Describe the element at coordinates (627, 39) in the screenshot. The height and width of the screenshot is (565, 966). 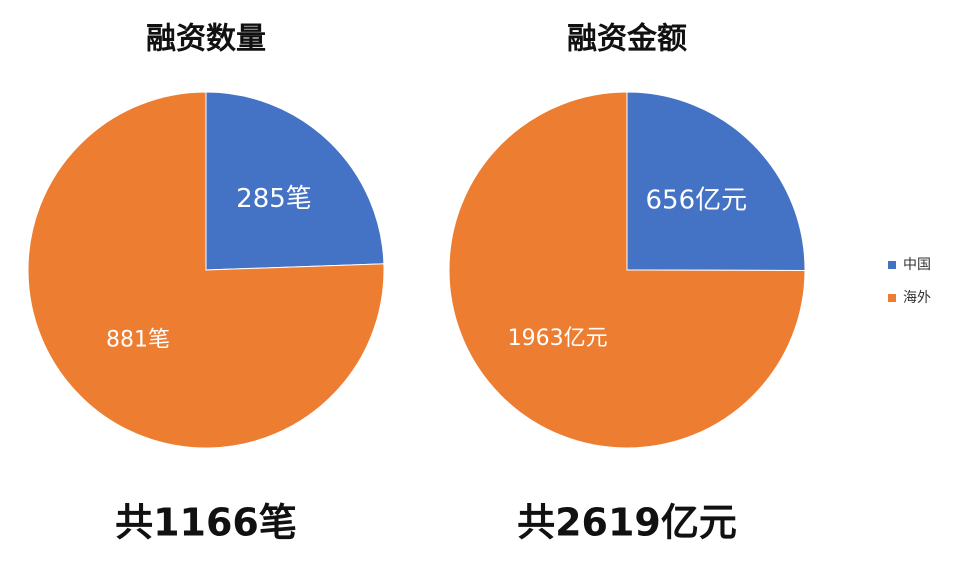
I see `chart-title: 融资金额` at that location.